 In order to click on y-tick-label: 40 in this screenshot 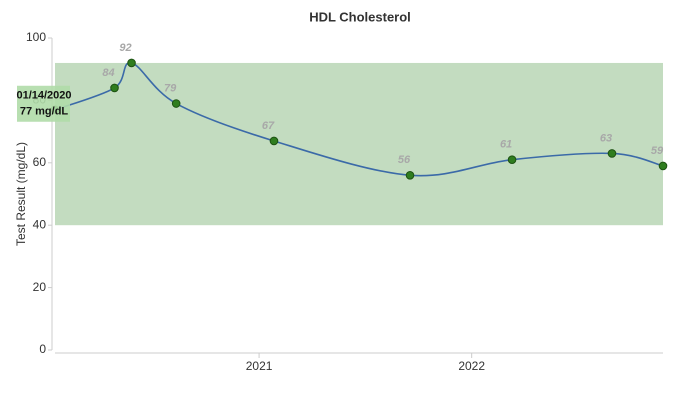, I will do `click(40, 224)`.